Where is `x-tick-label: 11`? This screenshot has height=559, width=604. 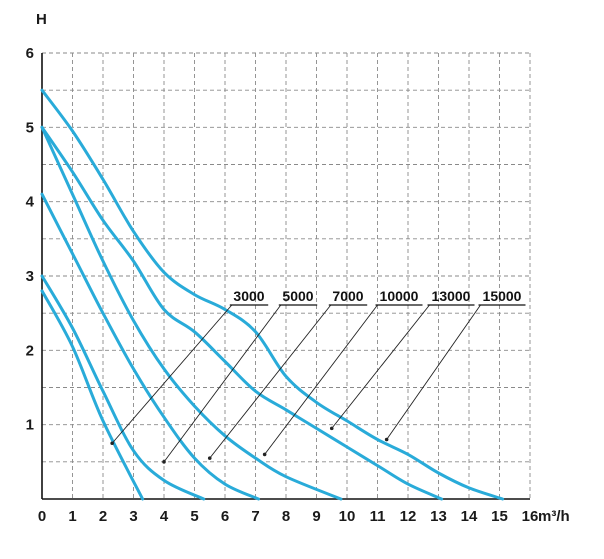
x-tick-label: 11 is located at coordinates (378, 516).